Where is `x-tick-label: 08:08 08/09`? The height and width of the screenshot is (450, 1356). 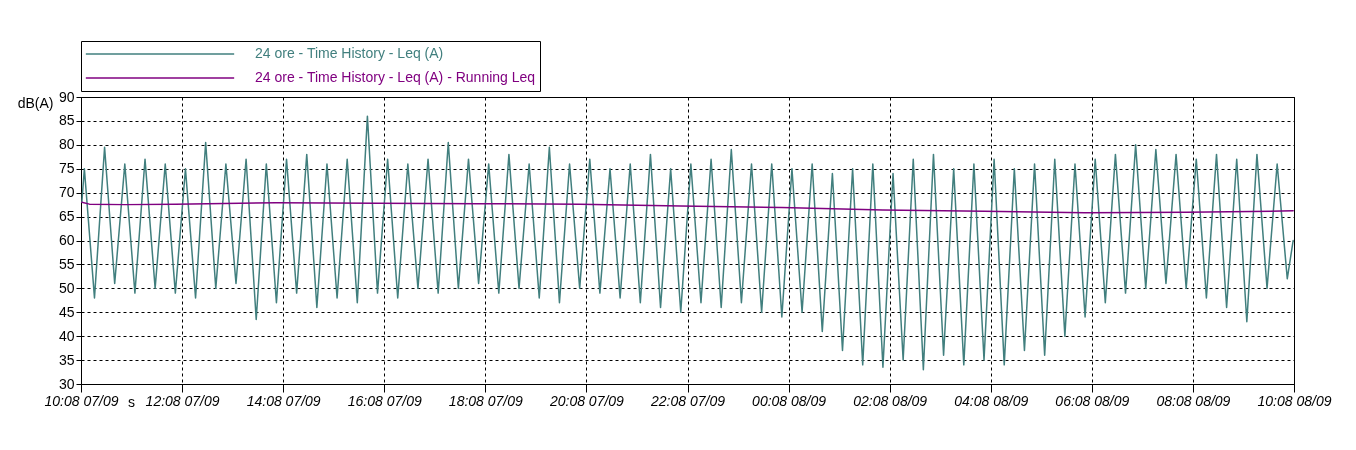 x-tick-label: 08:08 08/09 is located at coordinates (1193, 400).